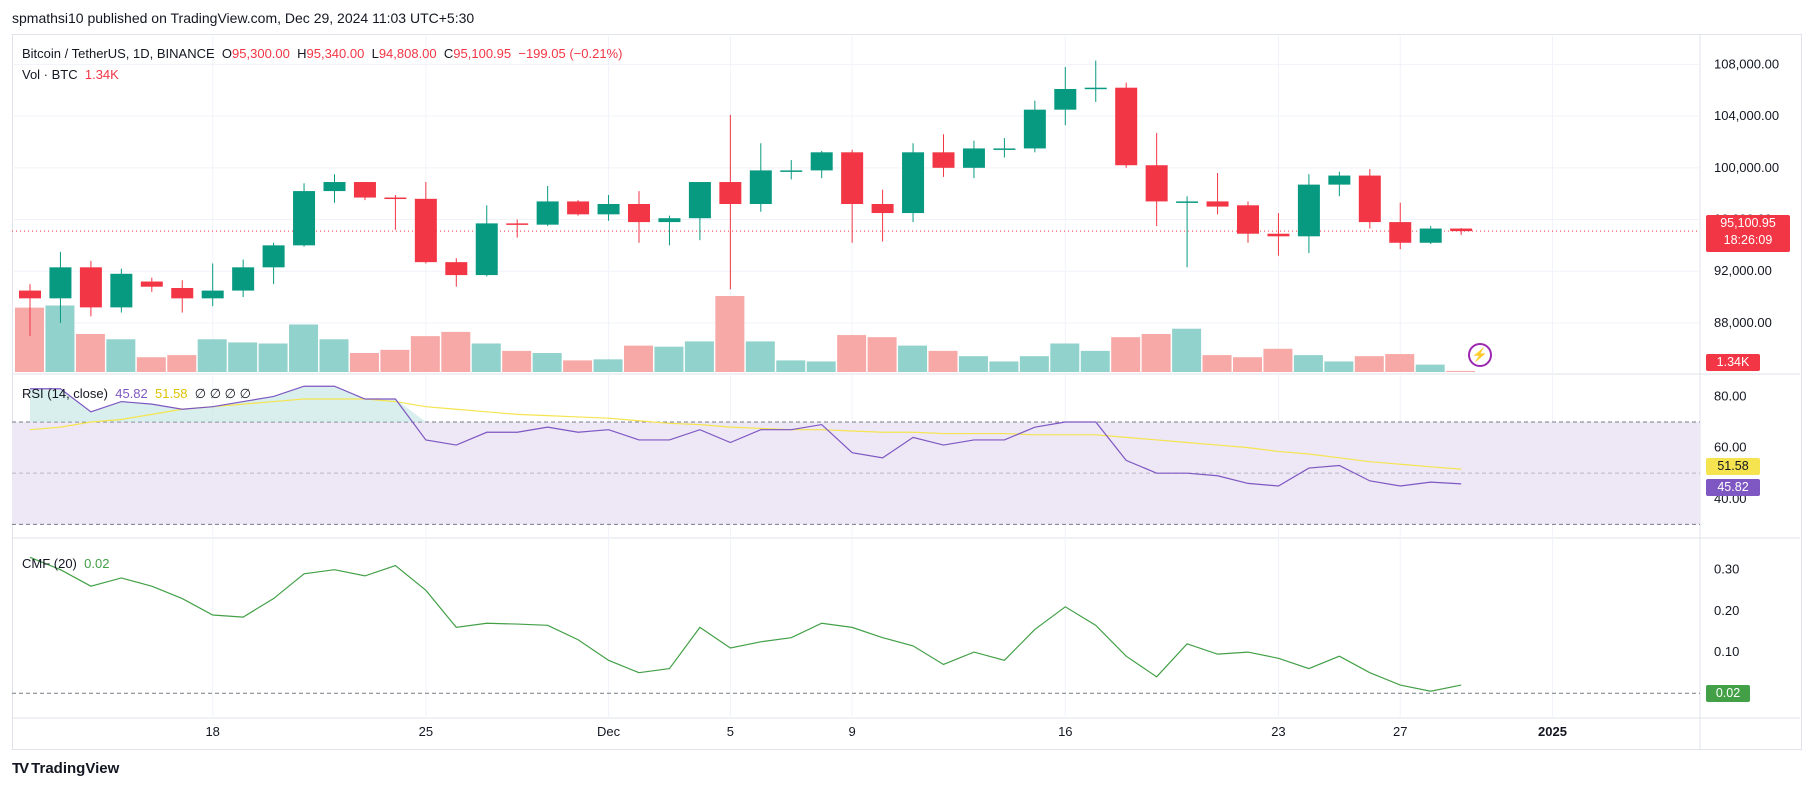 This screenshot has height=792, width=1814. I want to click on date-tick-label: 16, so click(1065, 731).